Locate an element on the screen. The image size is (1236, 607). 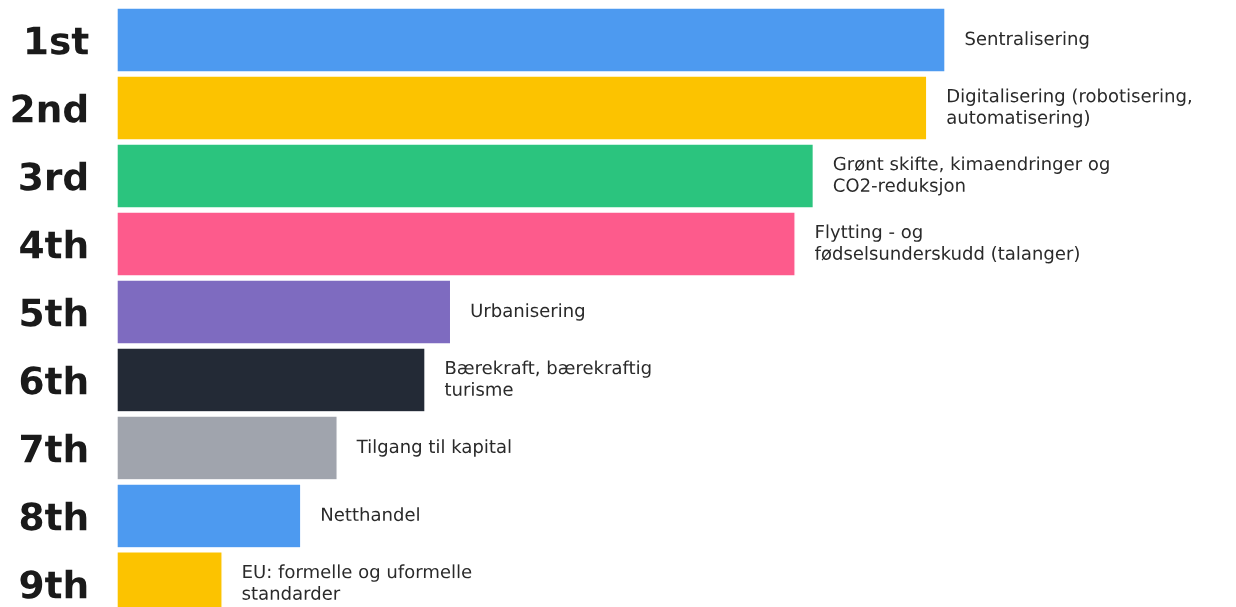
annotation: Urbanisering is located at coordinates (527, 312).